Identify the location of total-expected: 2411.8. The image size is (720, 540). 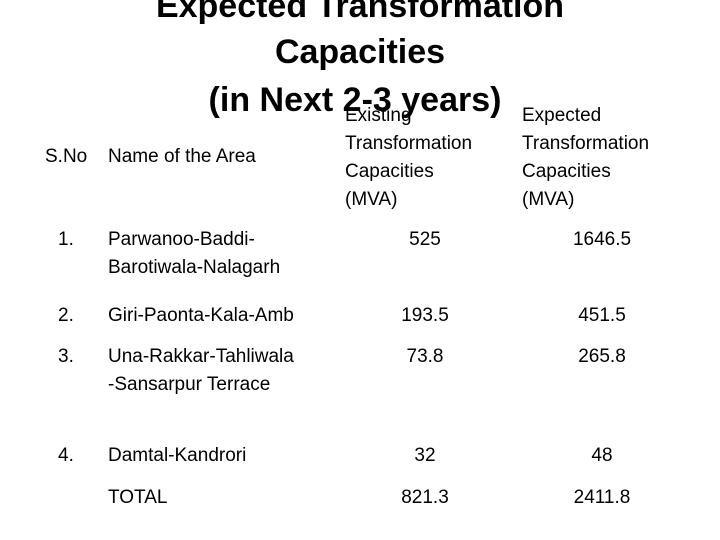
(602, 497).